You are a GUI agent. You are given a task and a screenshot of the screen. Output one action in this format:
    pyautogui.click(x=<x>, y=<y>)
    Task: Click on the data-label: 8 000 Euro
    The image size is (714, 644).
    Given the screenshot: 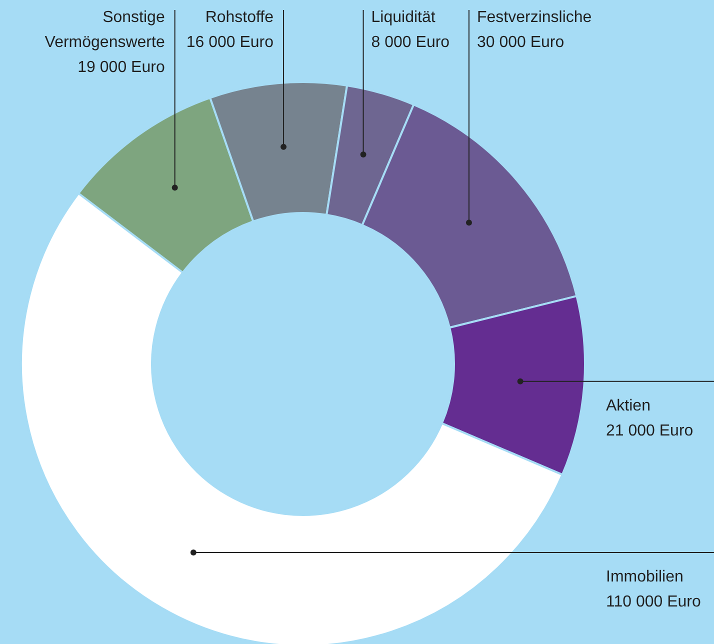 What is the action you would take?
    pyautogui.click(x=410, y=42)
    